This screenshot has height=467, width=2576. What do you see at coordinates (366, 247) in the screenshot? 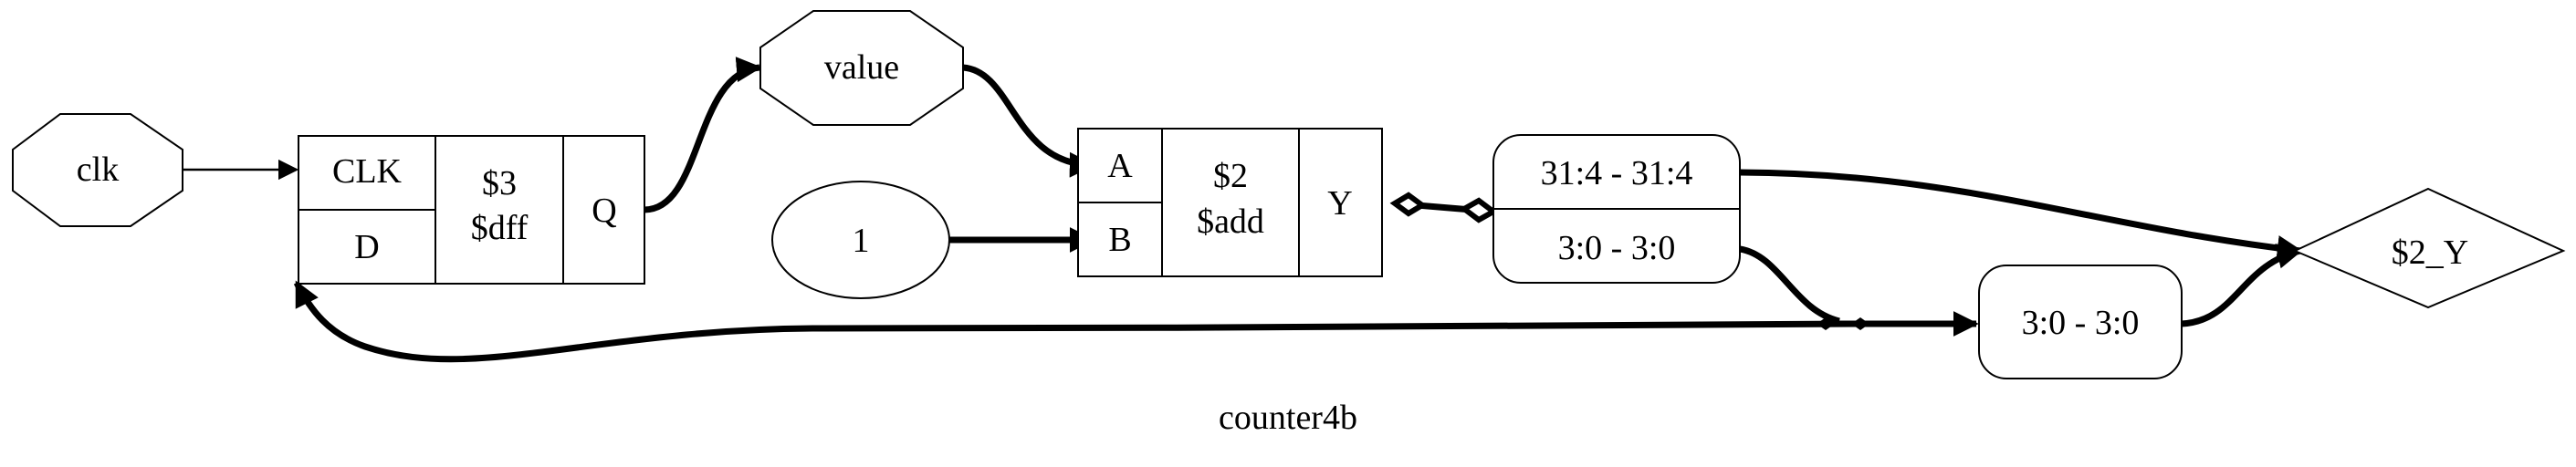
I see `dff-d-port-label: D` at bounding box center [366, 247].